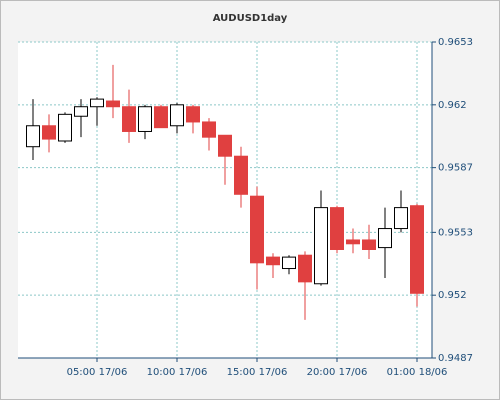  What do you see at coordinates (257, 372) in the screenshot?
I see `x-tick-label: 15:00 17/06` at bounding box center [257, 372].